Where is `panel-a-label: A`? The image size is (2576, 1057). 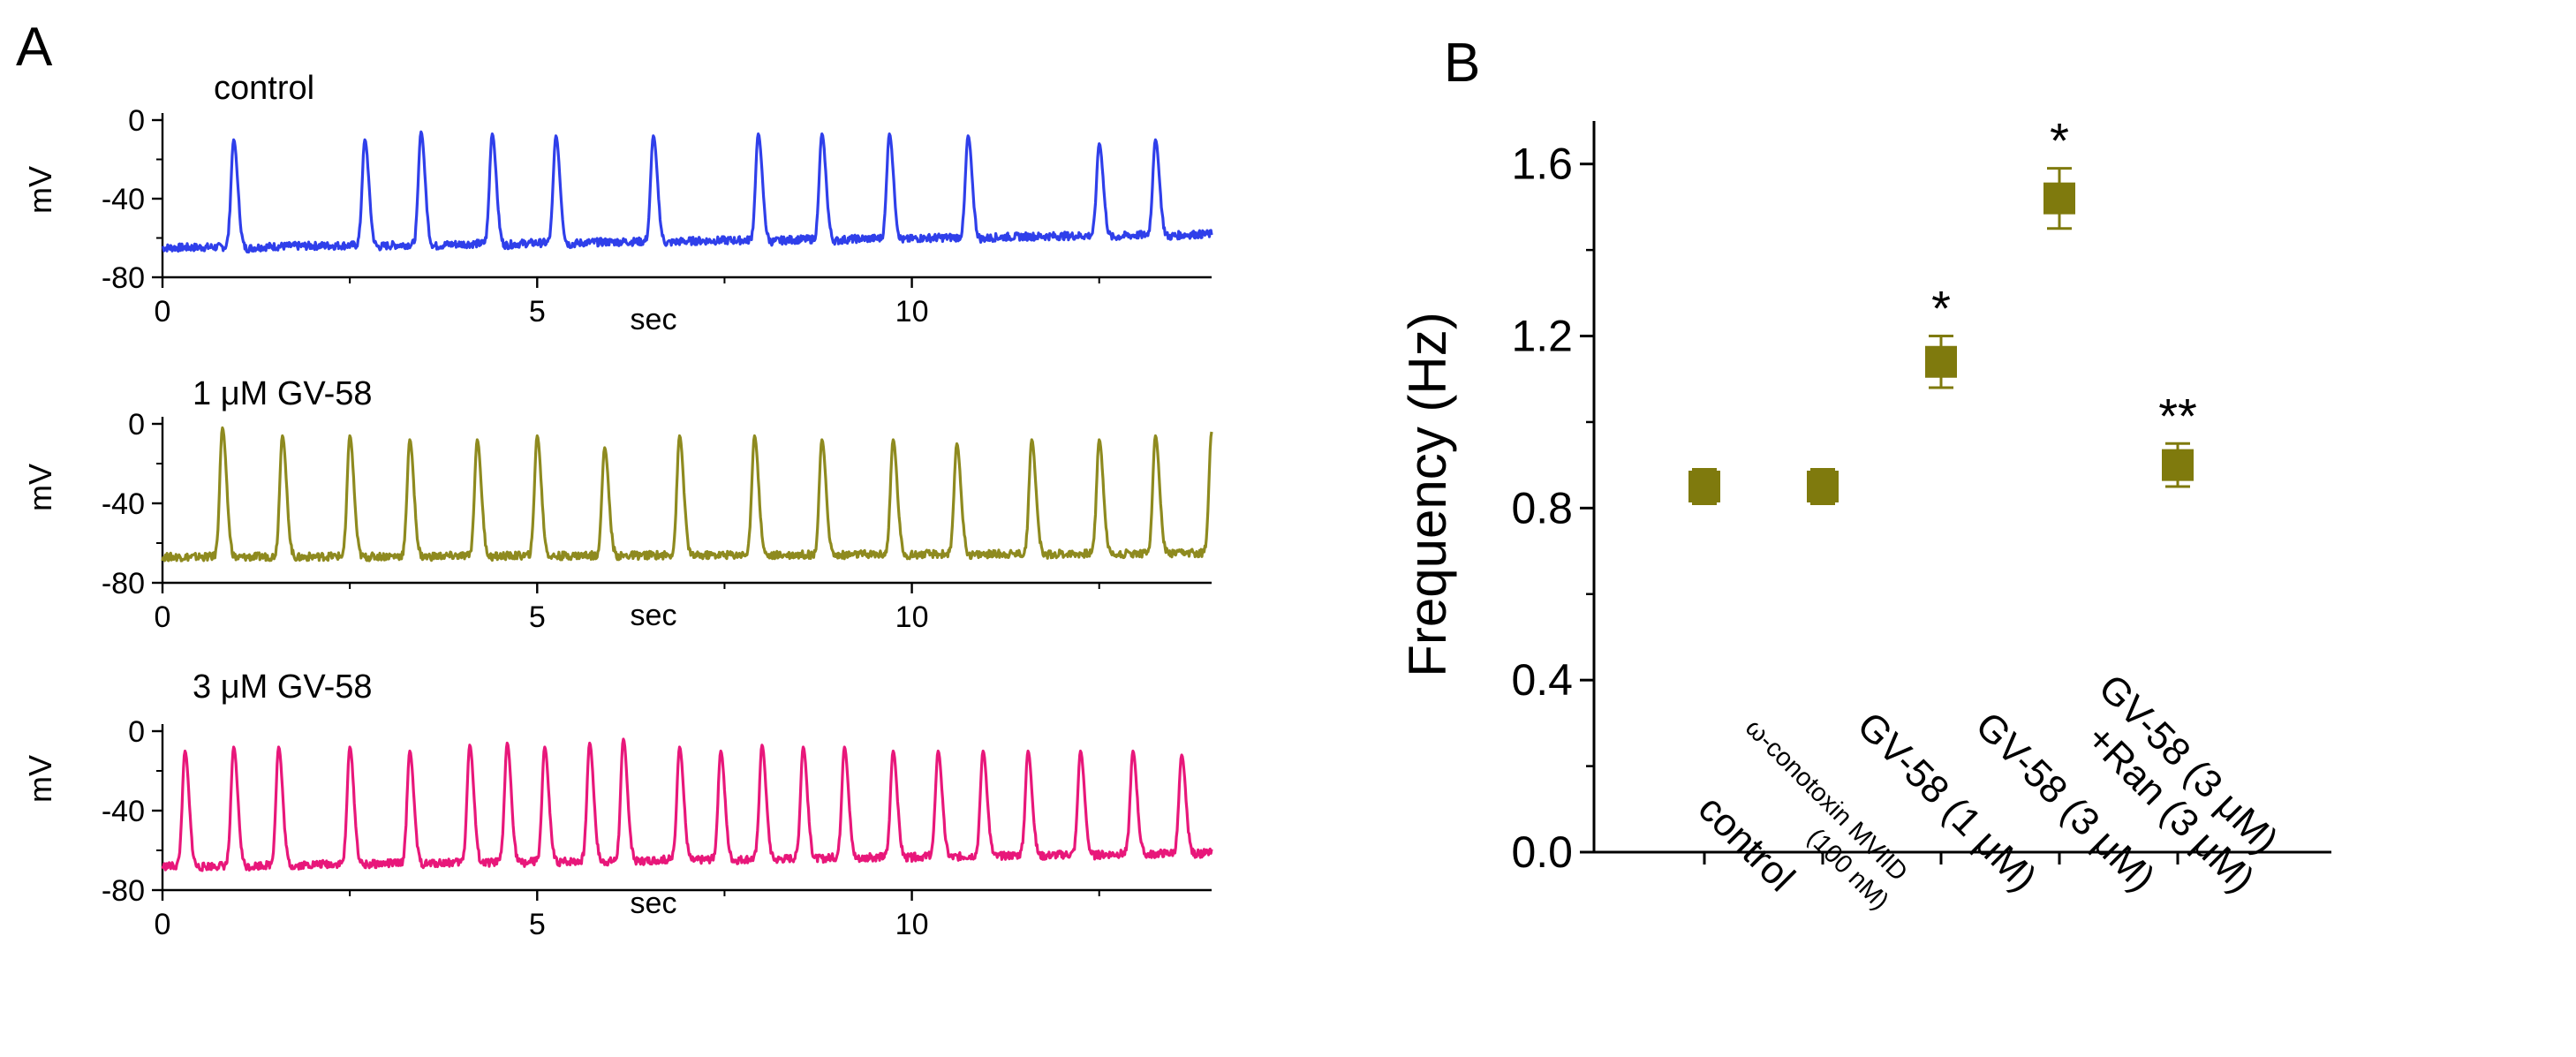
panel-a-label: A is located at coordinates (34, 47).